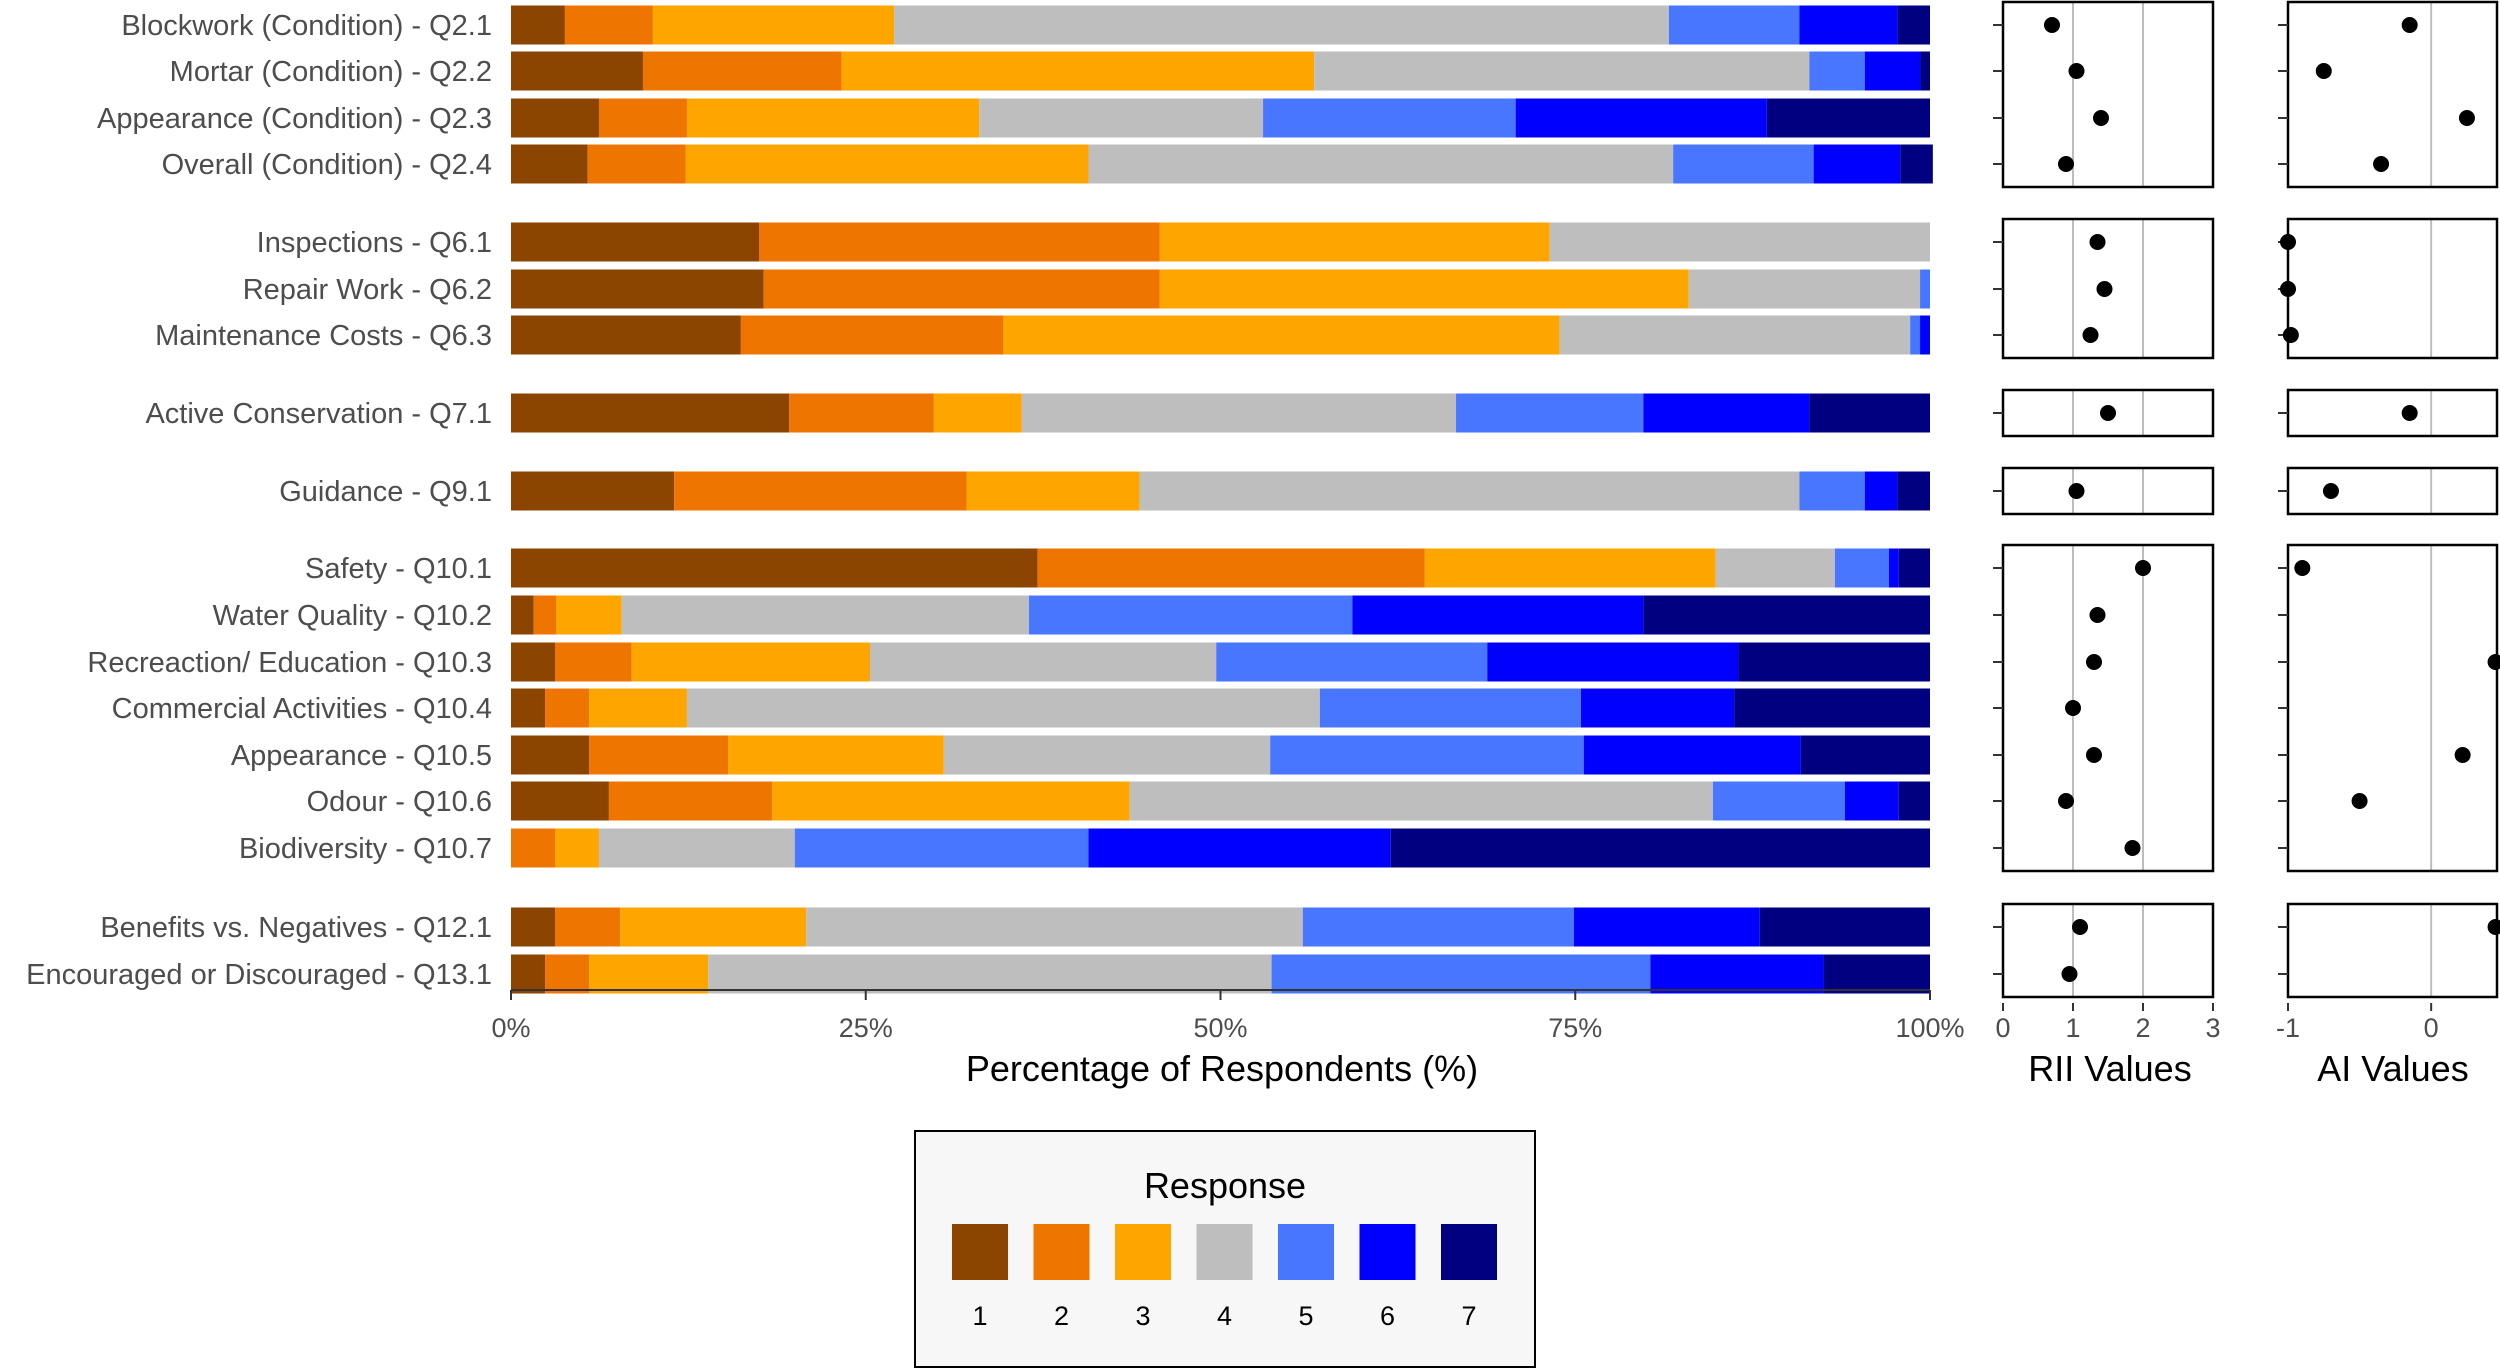  Describe the element at coordinates (2288, 1028) in the screenshot. I see `ai-x-tick-label: -1` at that location.